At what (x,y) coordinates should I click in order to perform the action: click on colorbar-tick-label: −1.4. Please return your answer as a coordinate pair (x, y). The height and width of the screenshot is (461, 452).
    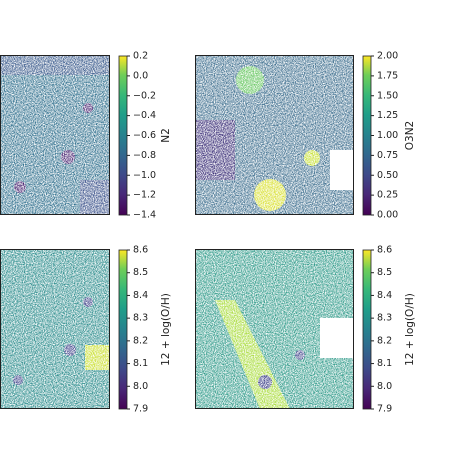
    Looking at the image, I should click on (144, 215).